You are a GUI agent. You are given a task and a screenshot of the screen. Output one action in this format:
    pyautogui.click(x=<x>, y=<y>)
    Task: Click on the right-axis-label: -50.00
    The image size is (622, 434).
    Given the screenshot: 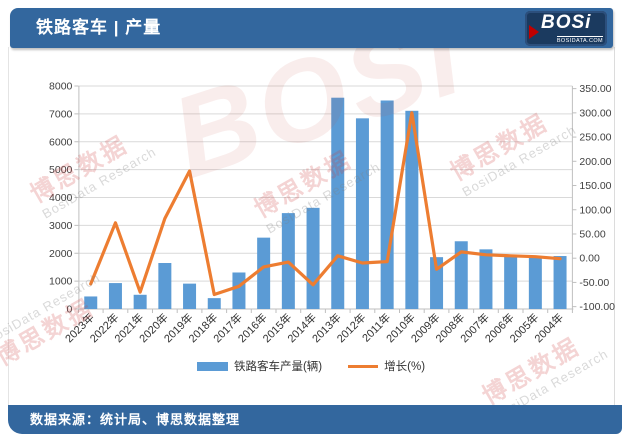 What is the action you would take?
    pyautogui.click(x=594, y=283)
    